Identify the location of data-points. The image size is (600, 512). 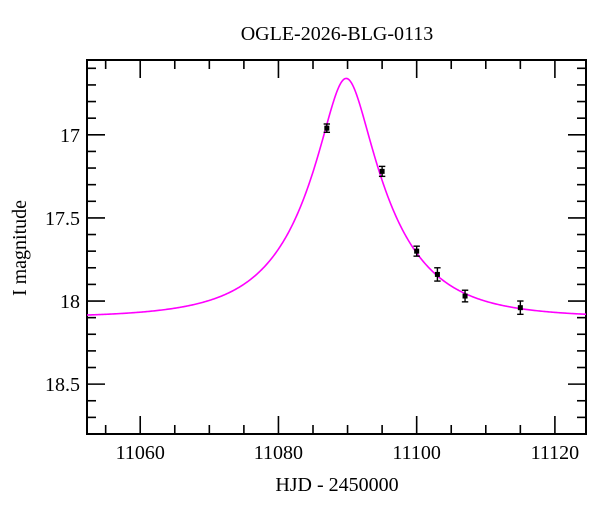
(423, 219).